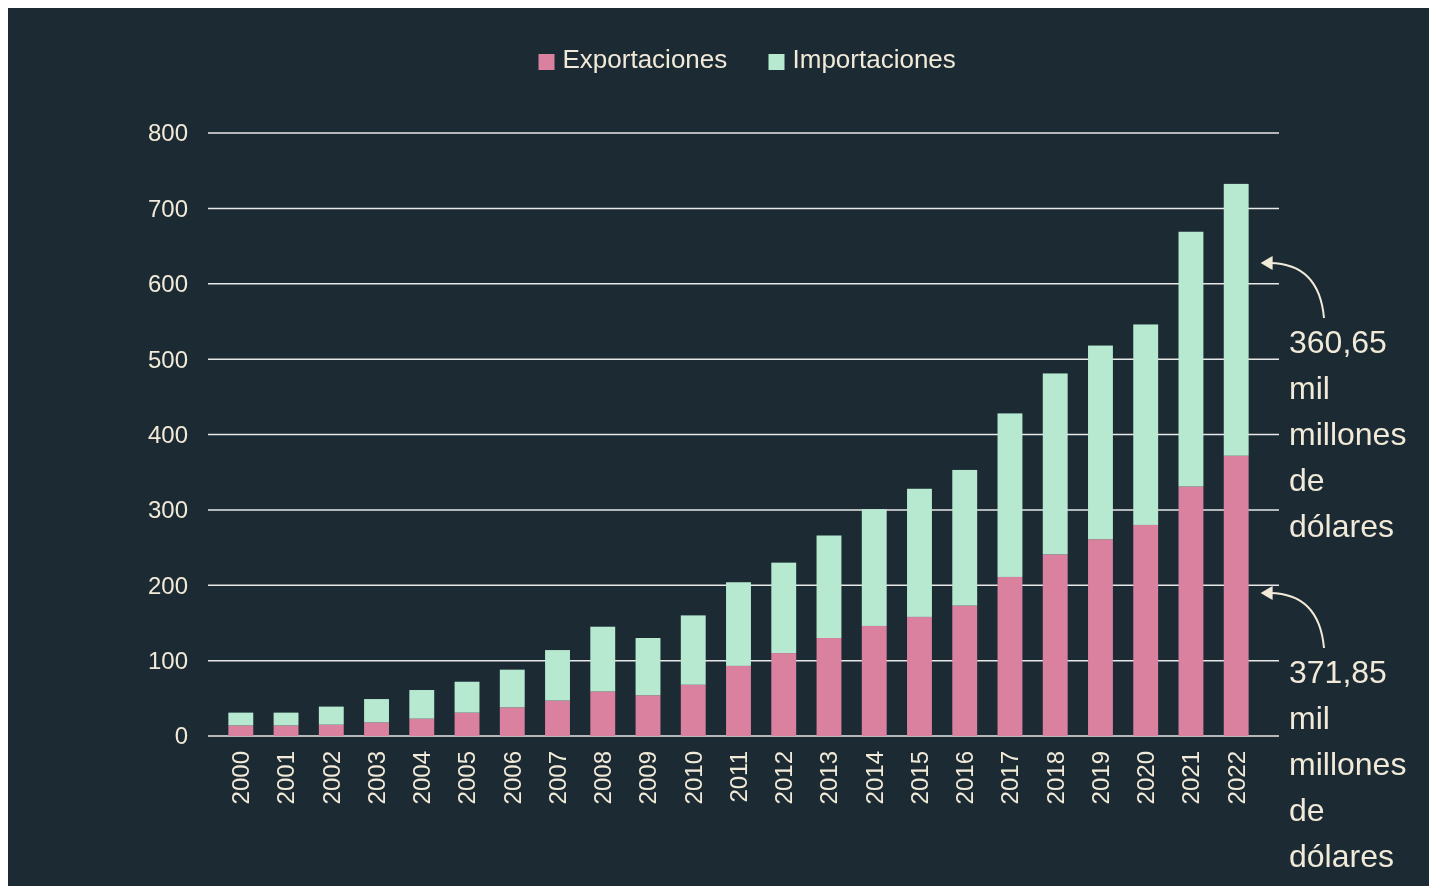  Describe the element at coordinates (1010, 778) in the screenshot. I see `x-tick-label: 2017` at that location.